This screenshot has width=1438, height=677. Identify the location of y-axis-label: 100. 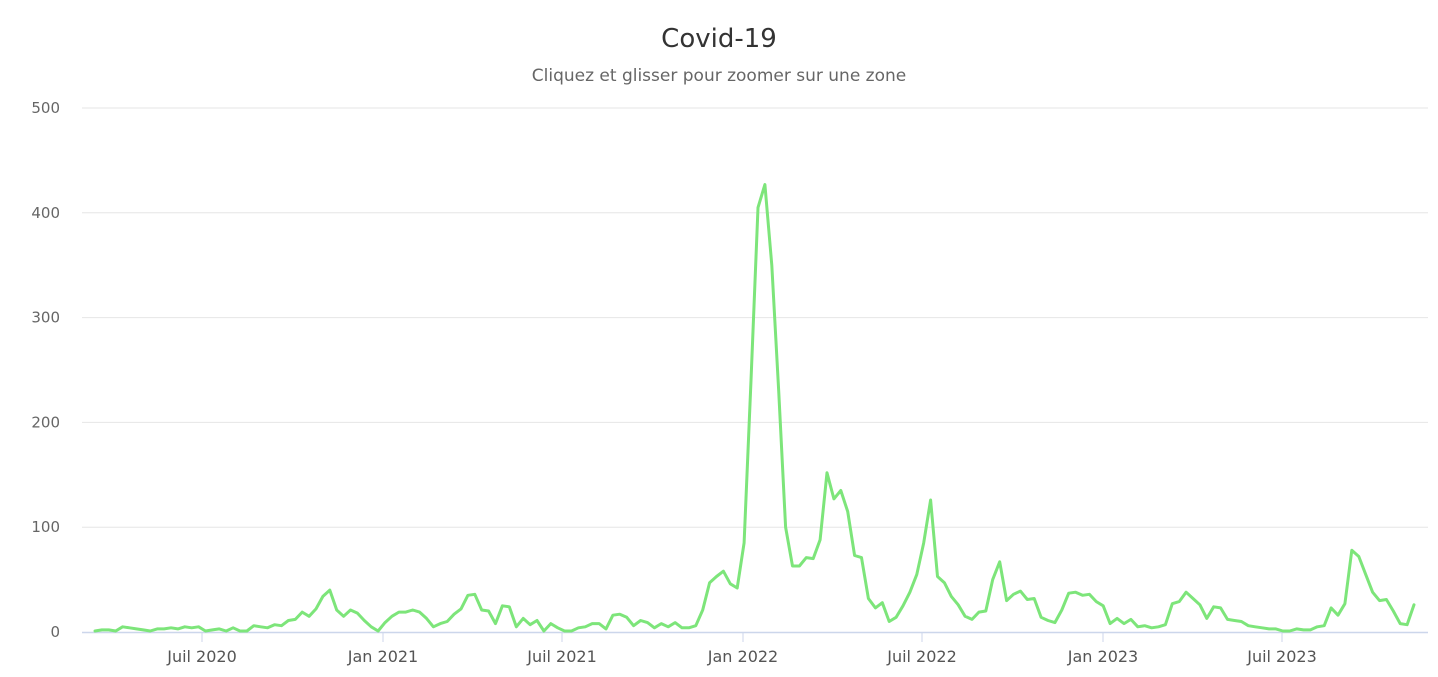
(45, 527).